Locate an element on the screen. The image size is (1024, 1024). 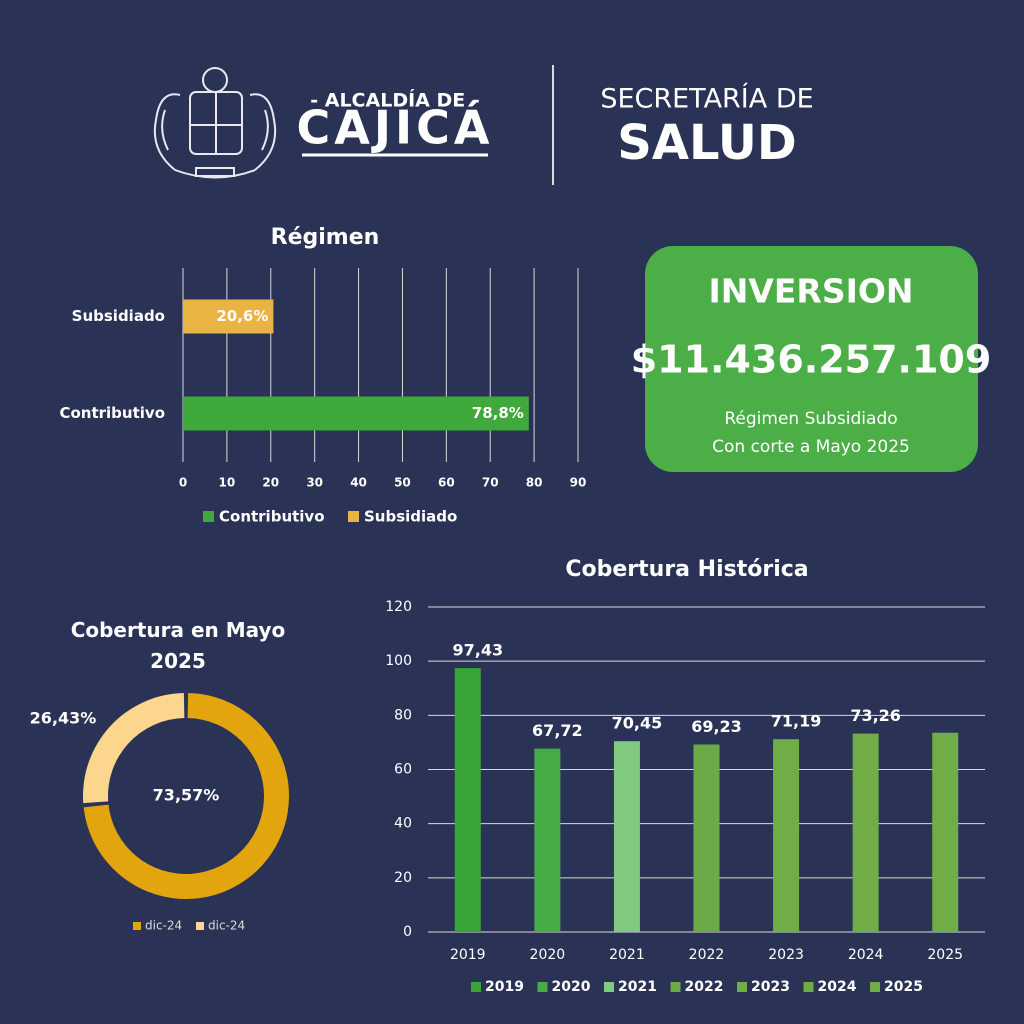
chart-title: Cobertura Histórica is located at coordinates (686, 569).